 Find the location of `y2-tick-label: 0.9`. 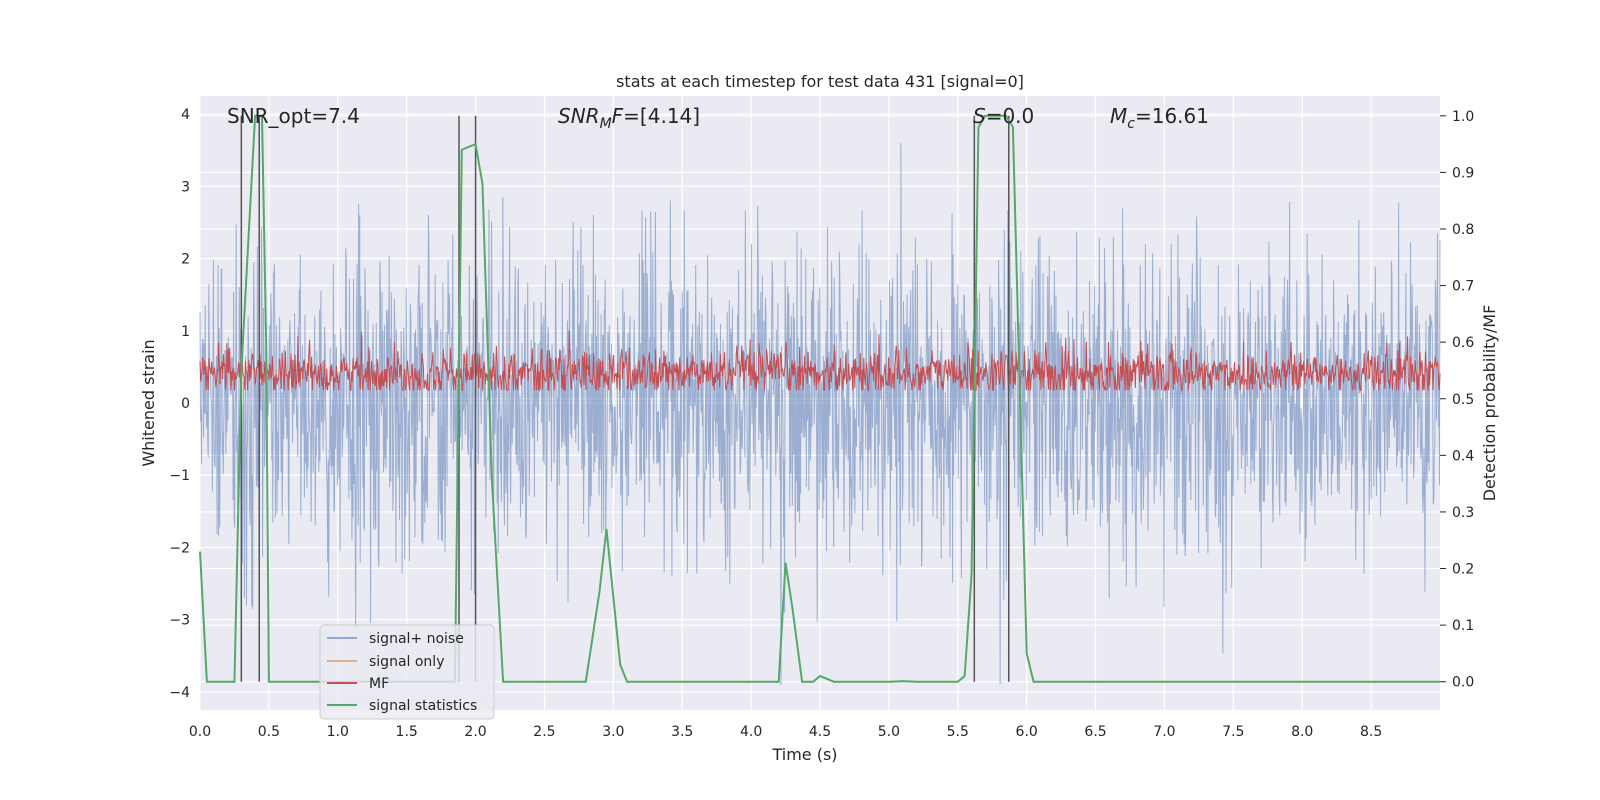

y2-tick-label: 0.9 is located at coordinates (1463, 173).